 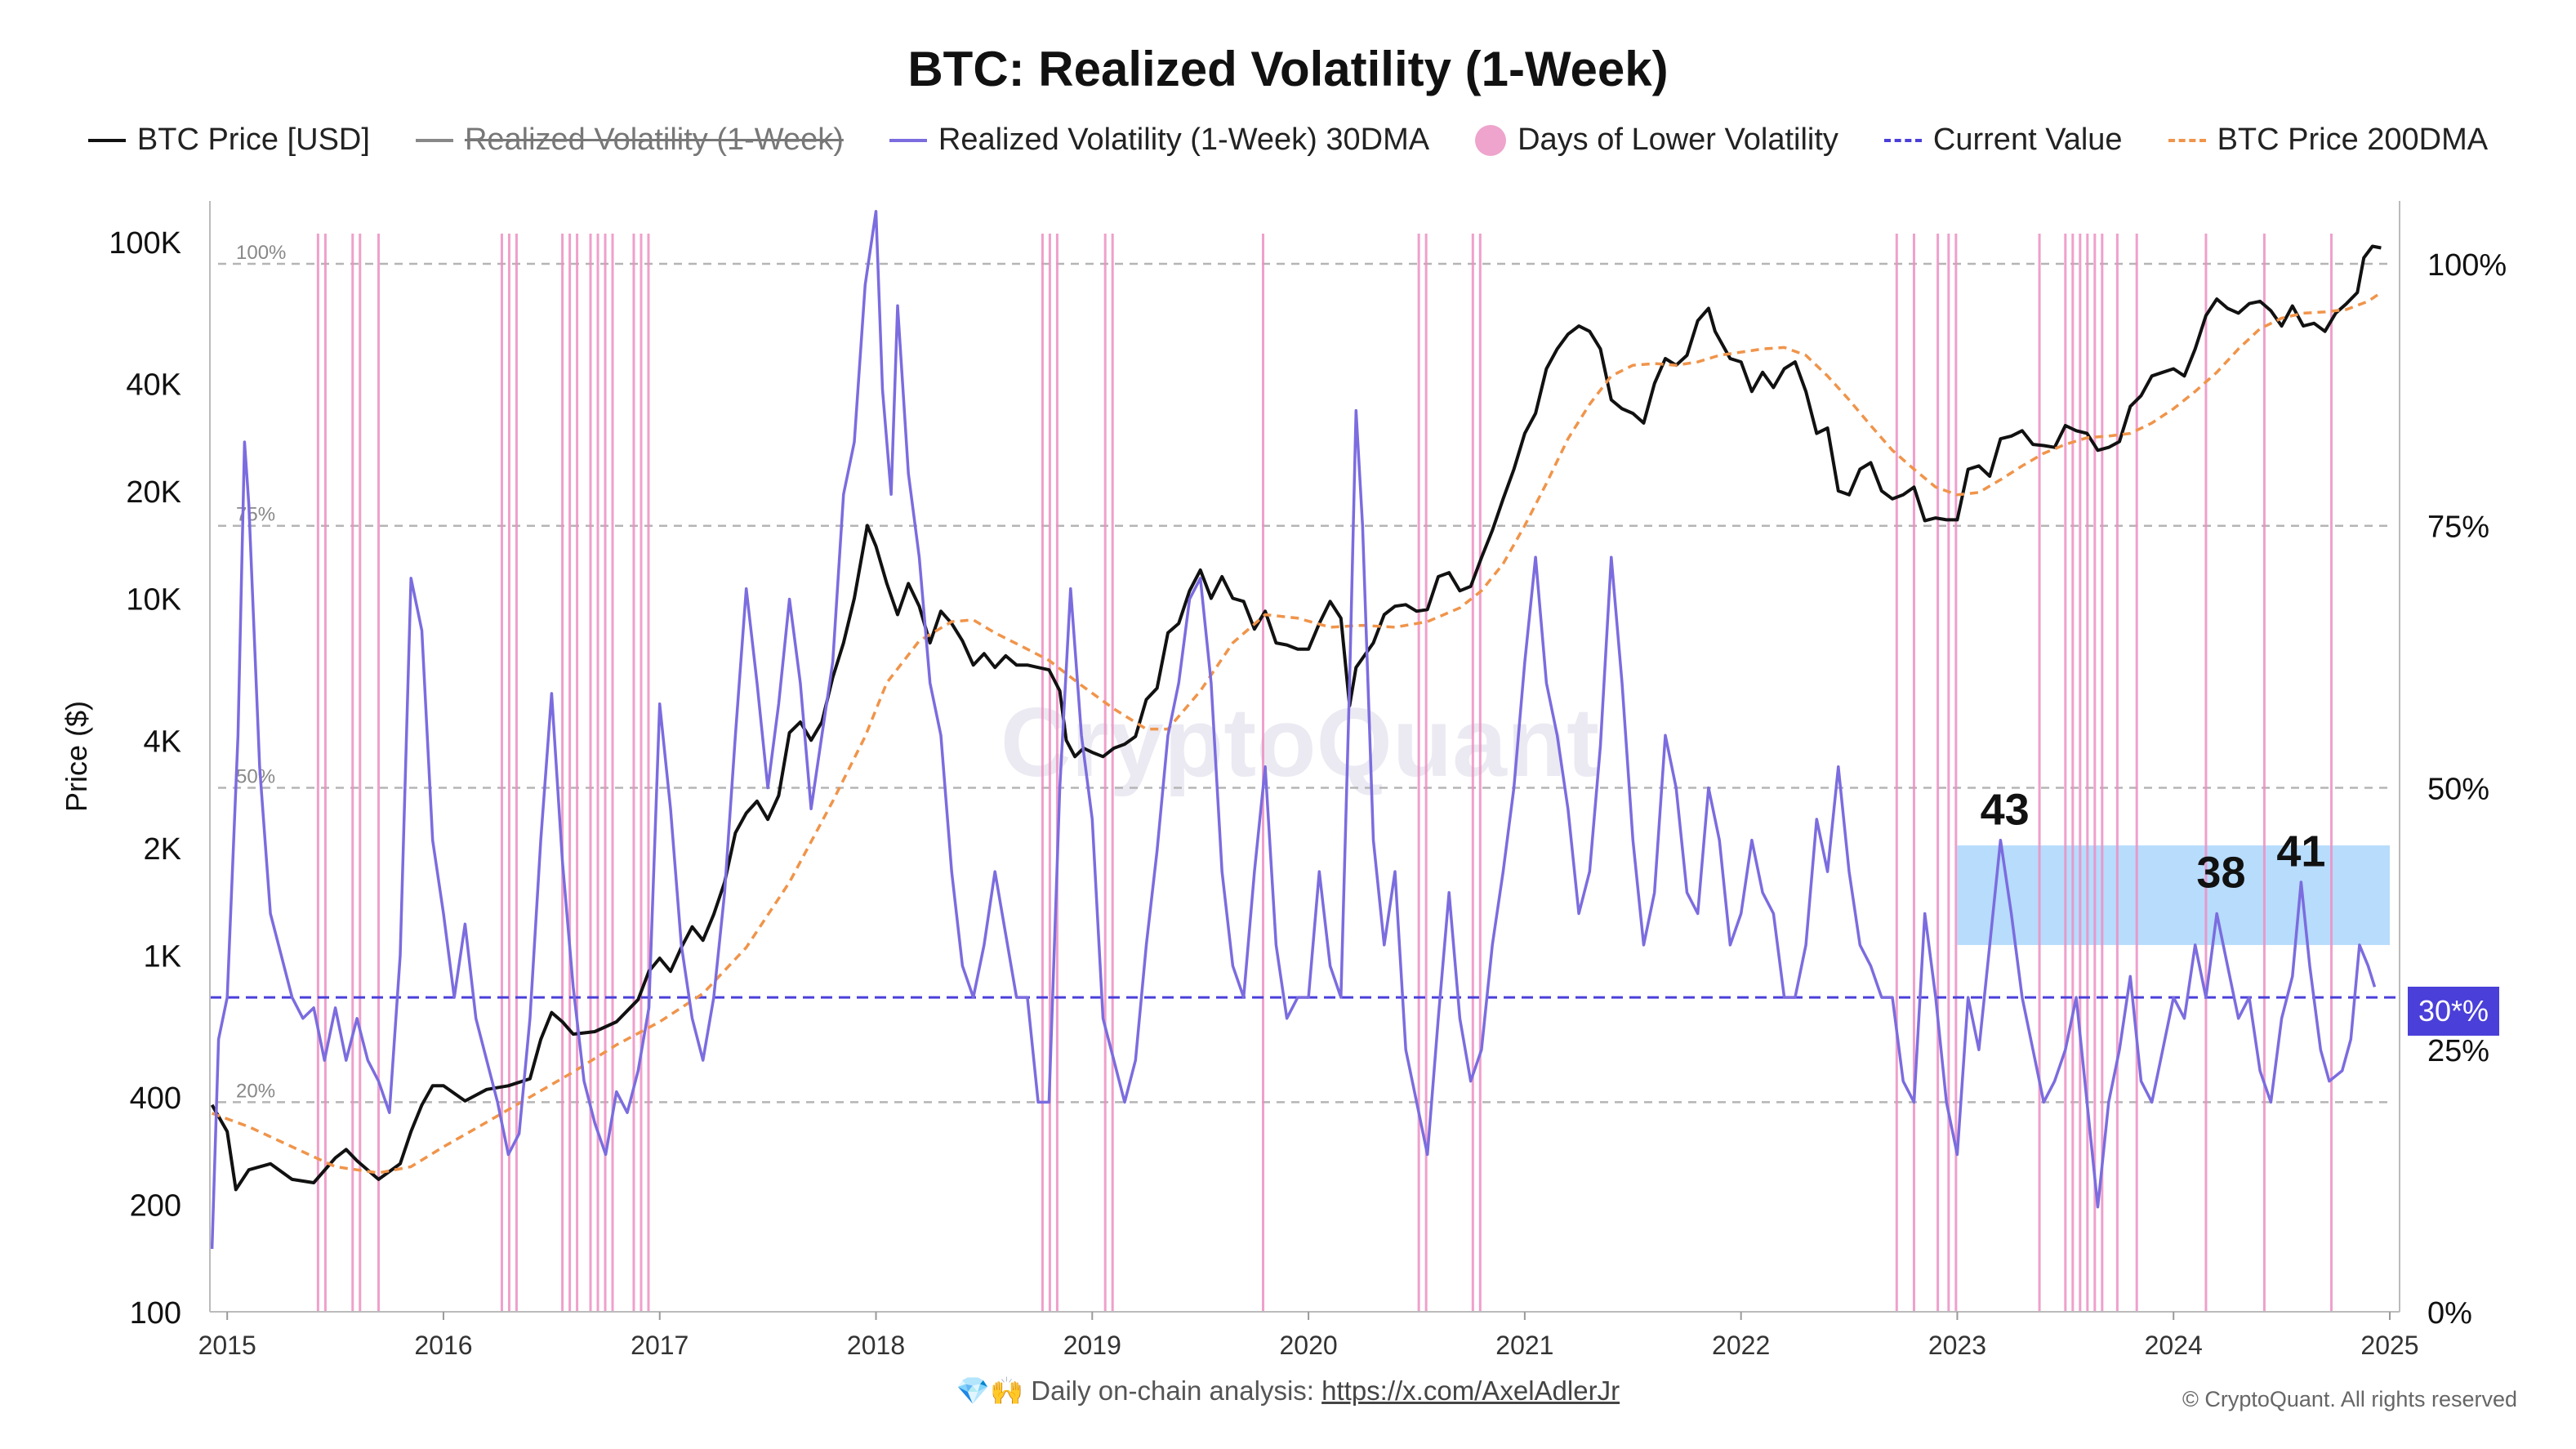 What do you see at coordinates (2349, 1399) in the screenshot?
I see `copyright: © CryptoQuant. All rights reserved` at bounding box center [2349, 1399].